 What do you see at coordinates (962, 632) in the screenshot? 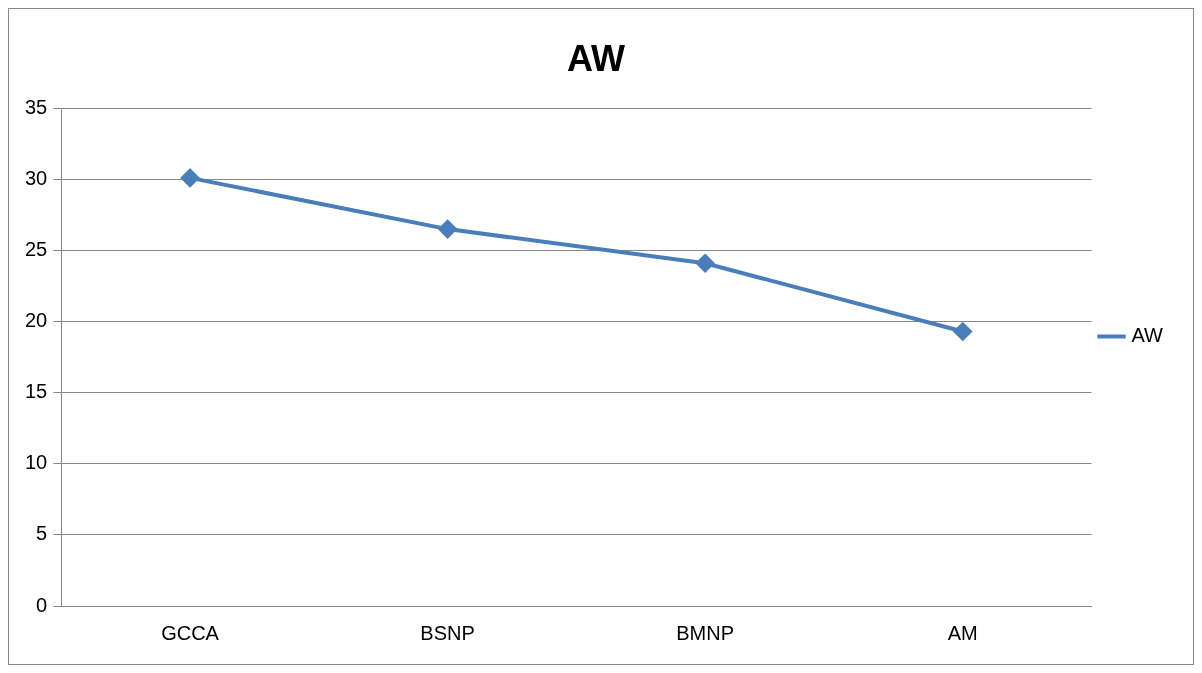
I see `x-tick-label: AM` at bounding box center [962, 632].